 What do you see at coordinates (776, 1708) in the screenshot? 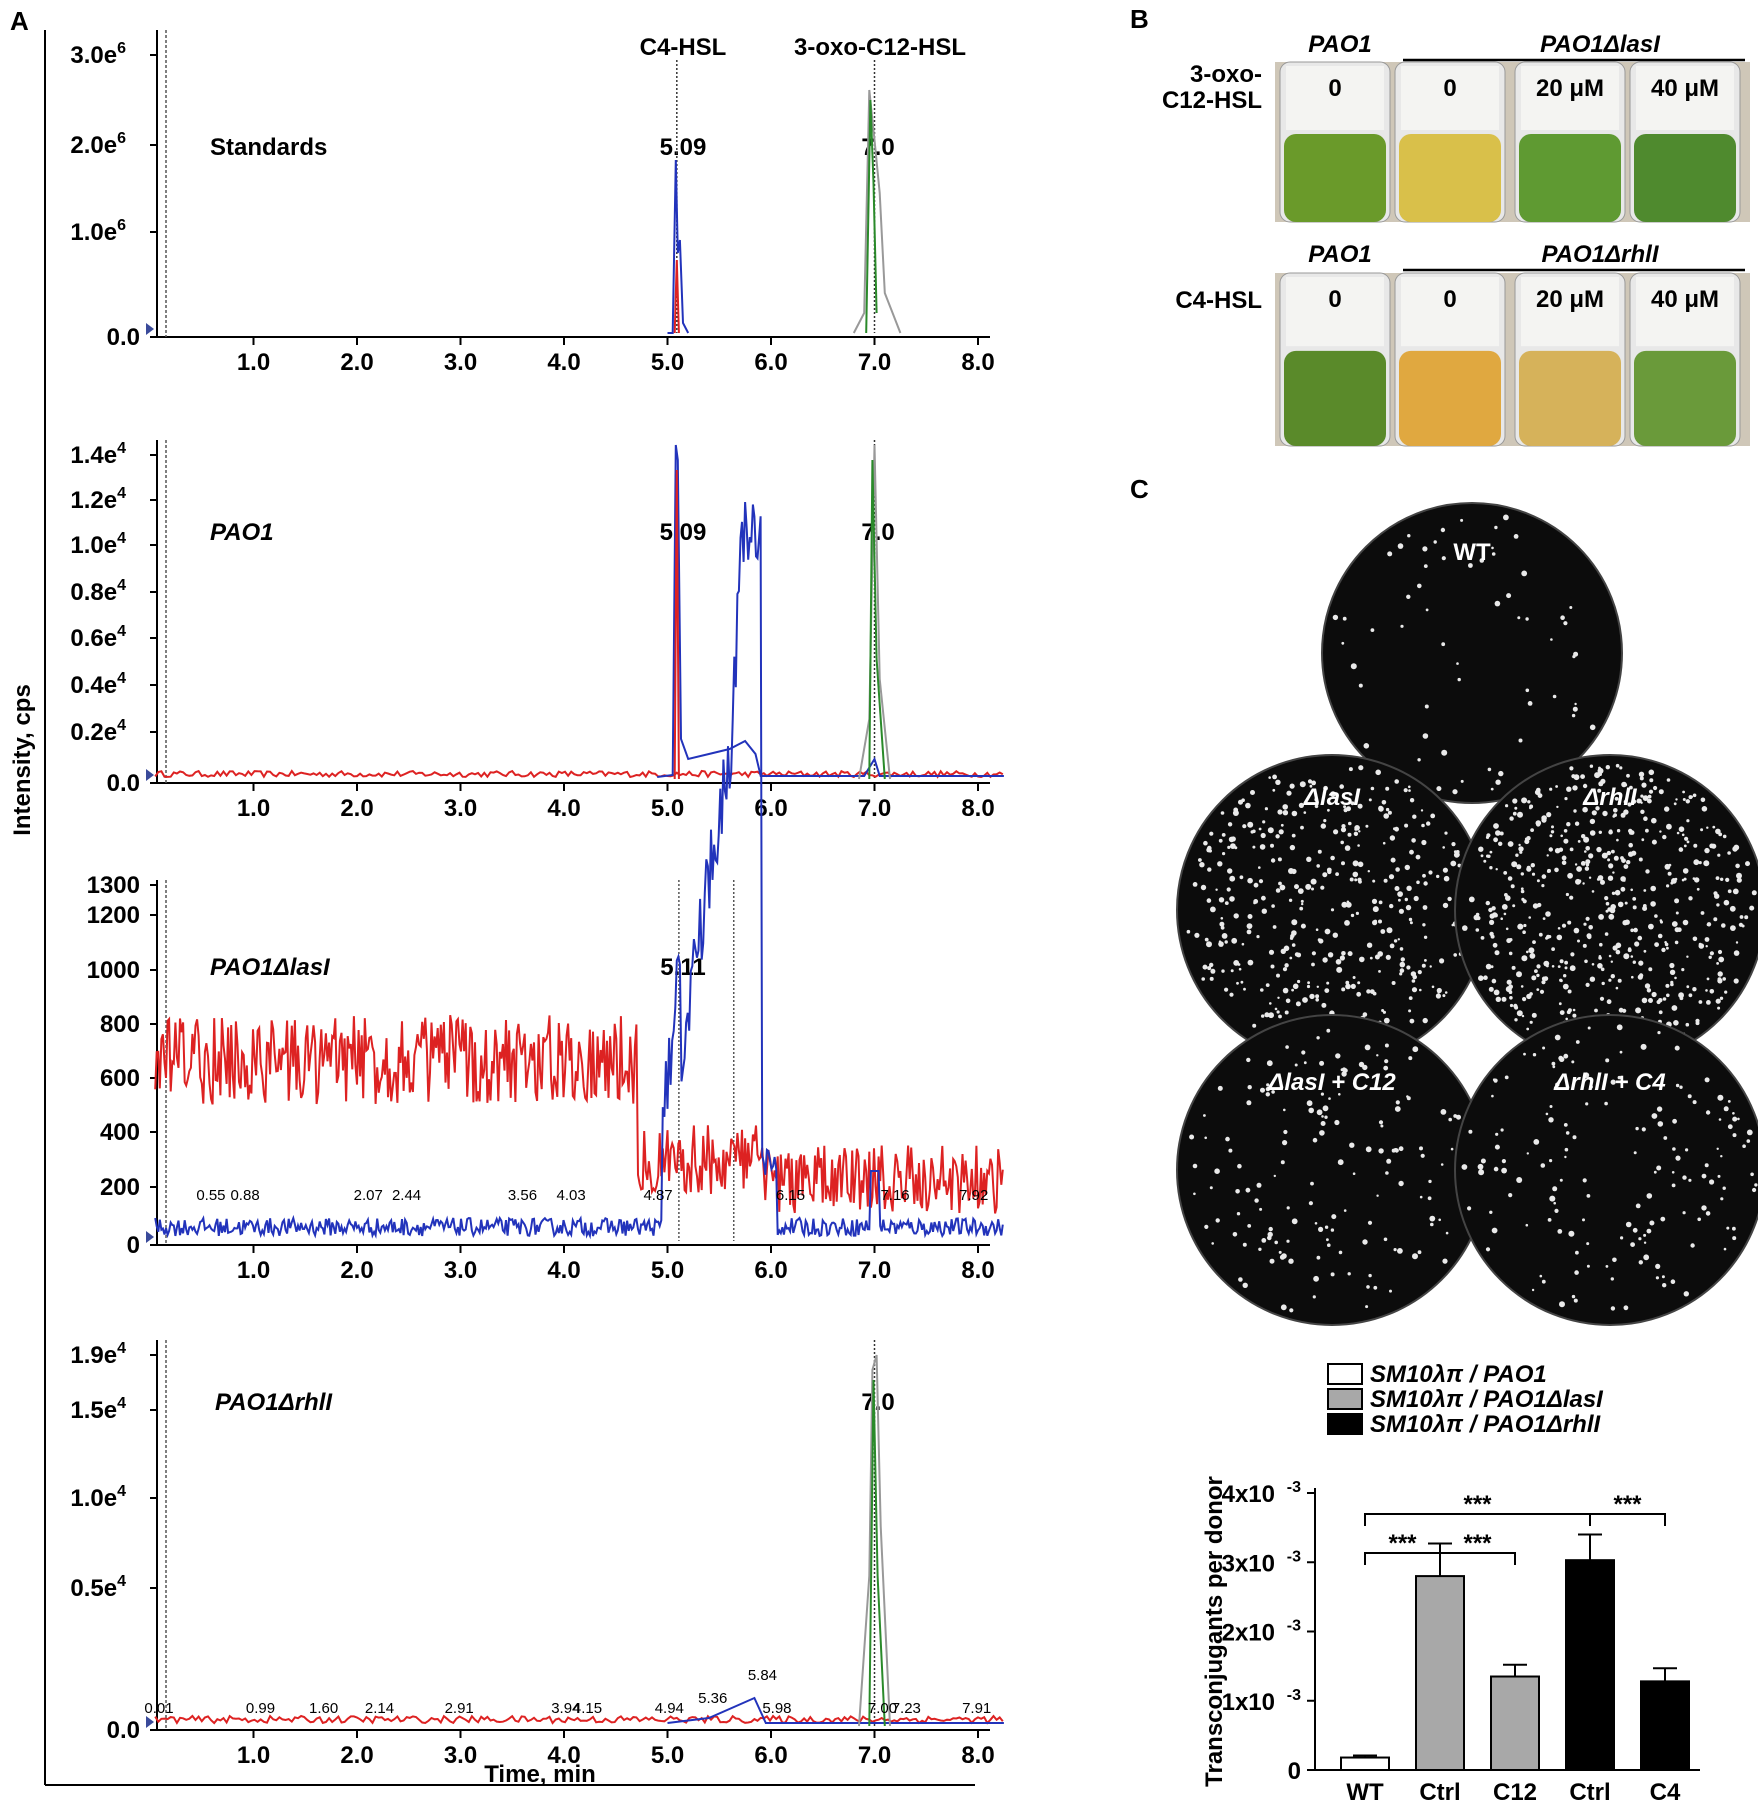
I see `peak-annotation-label: 5.98` at bounding box center [776, 1708].